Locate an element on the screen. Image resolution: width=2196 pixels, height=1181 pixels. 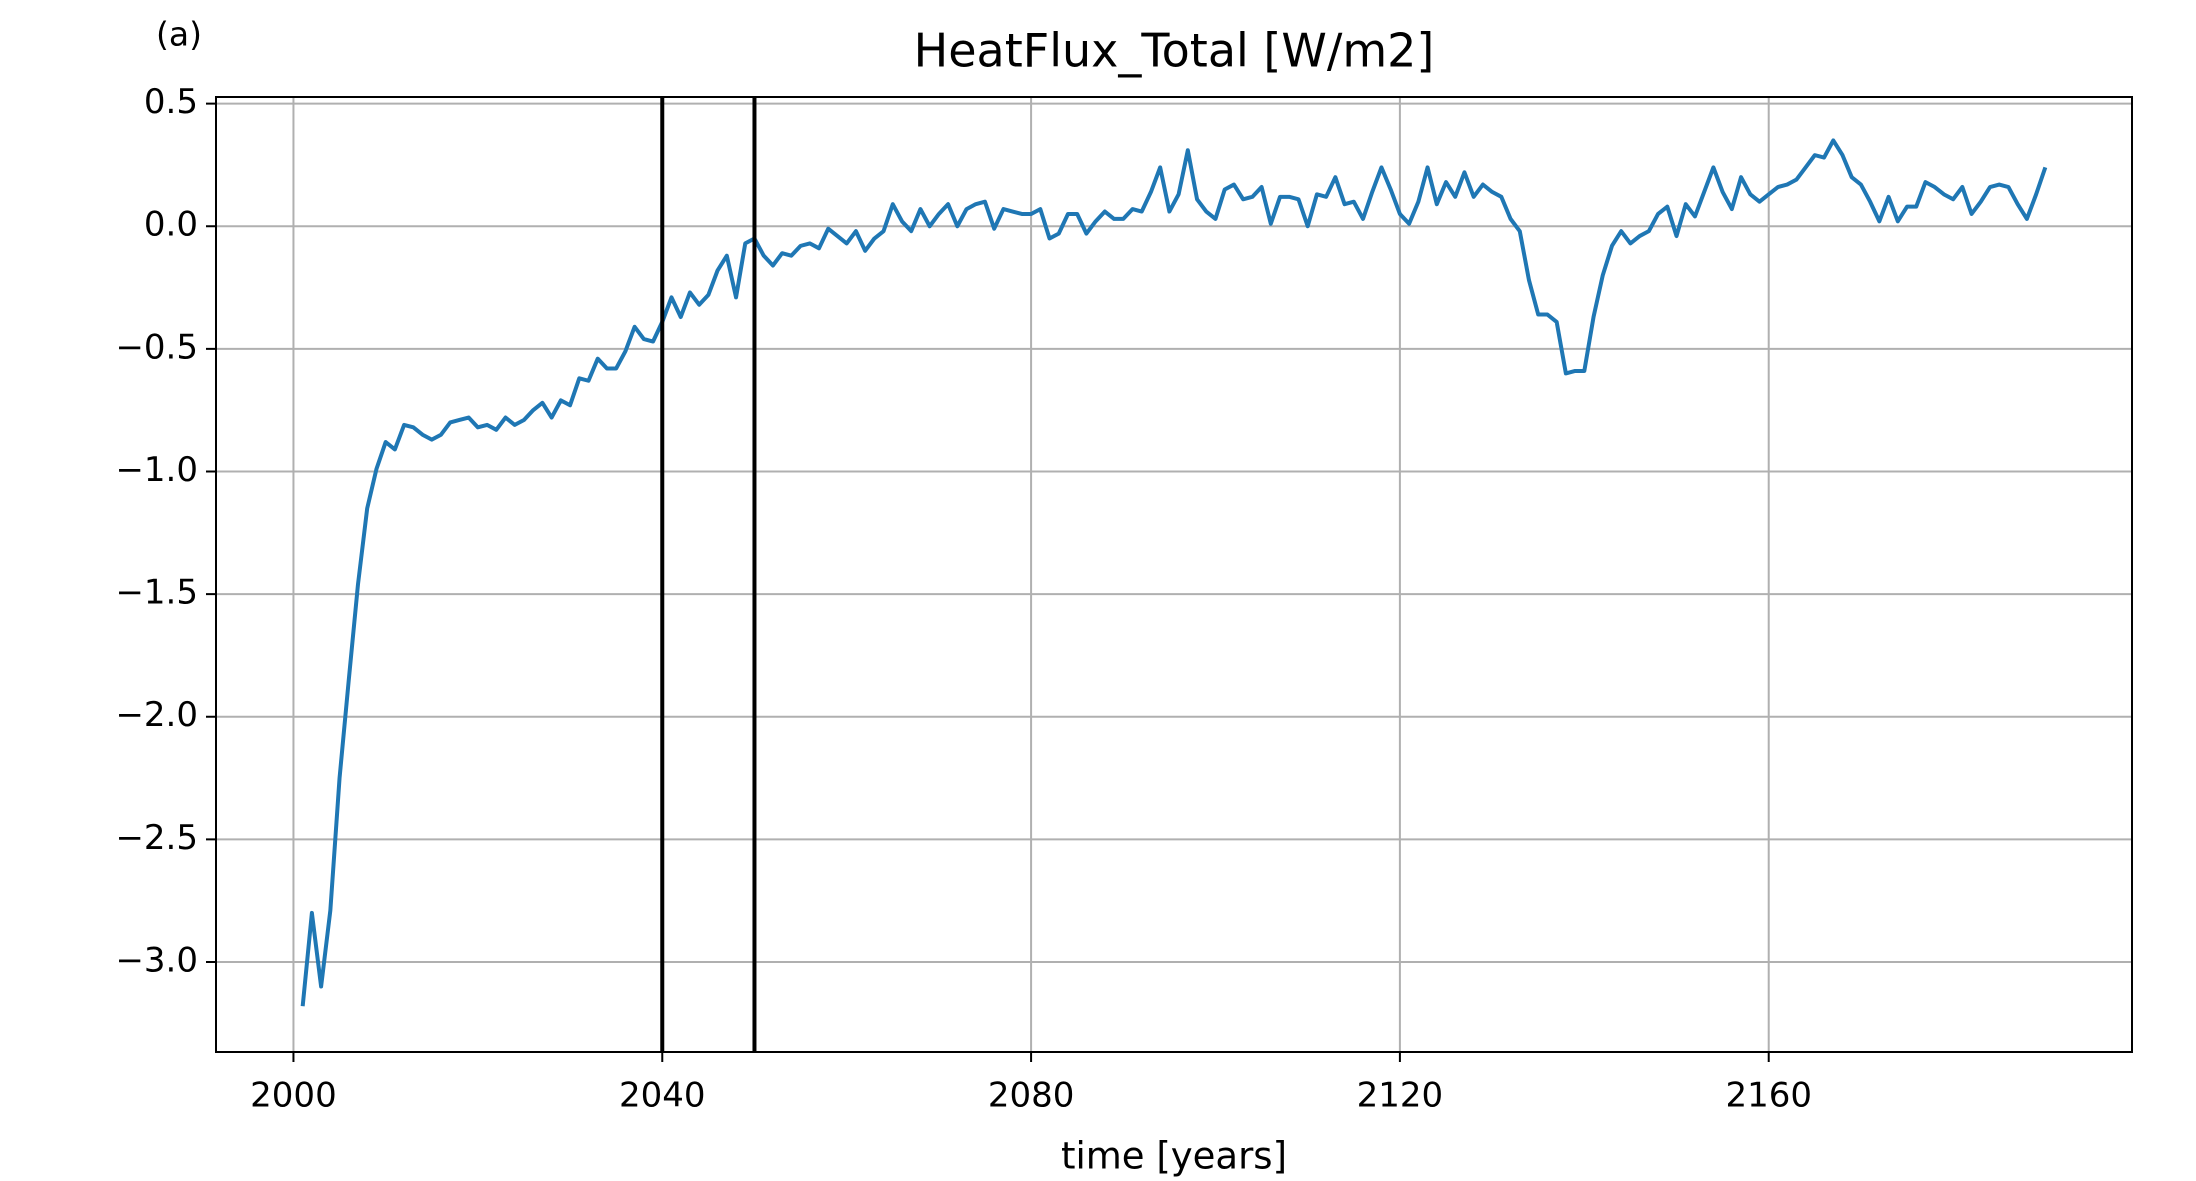
x-tick-label: 2000 is located at coordinates (293, 1096).